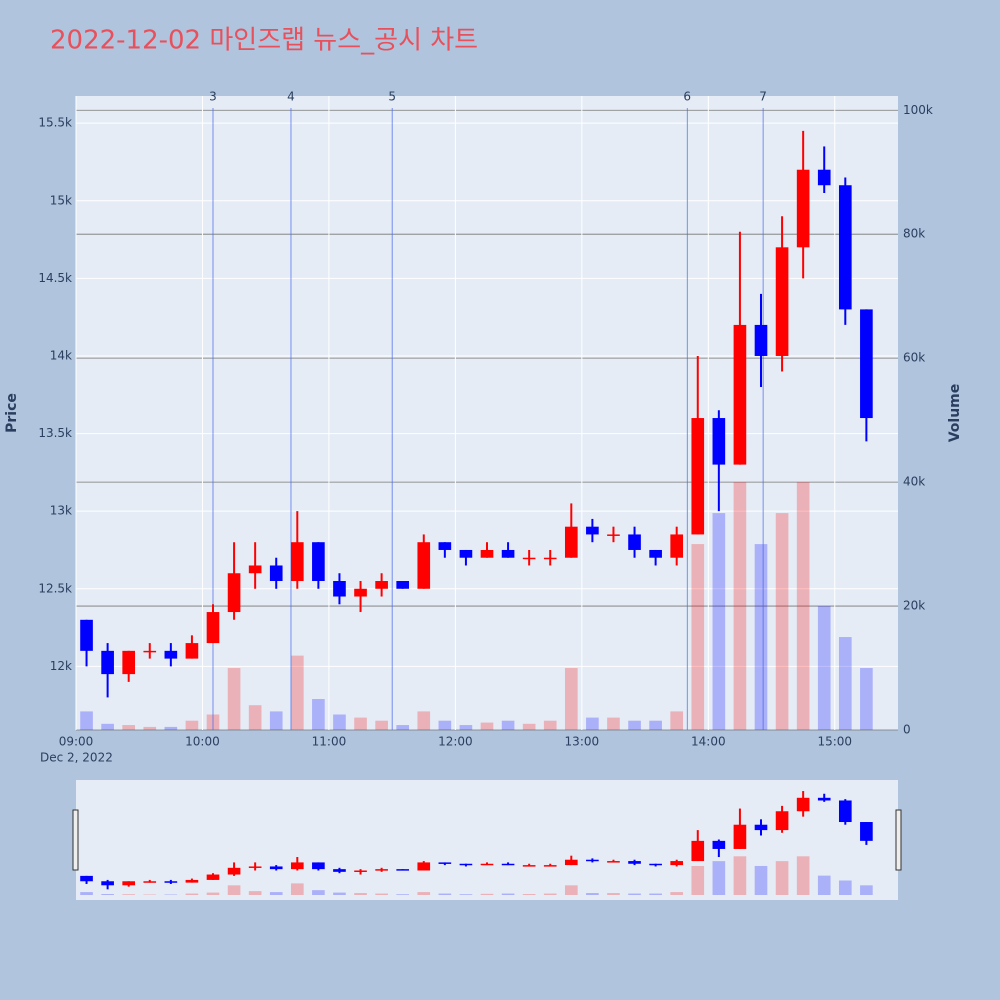 Image resolution: width=1000 pixels, height=1000 pixels. I want to click on y2-tick-label: 60k, so click(914, 358).